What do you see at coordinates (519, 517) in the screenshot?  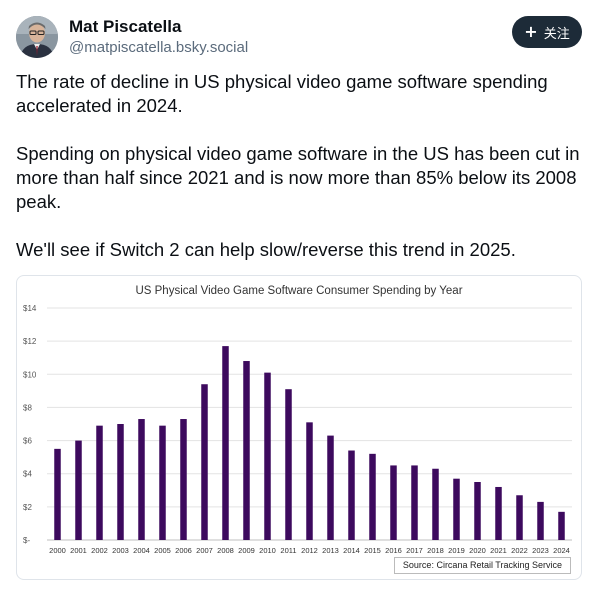 I see `bar-2022` at bounding box center [519, 517].